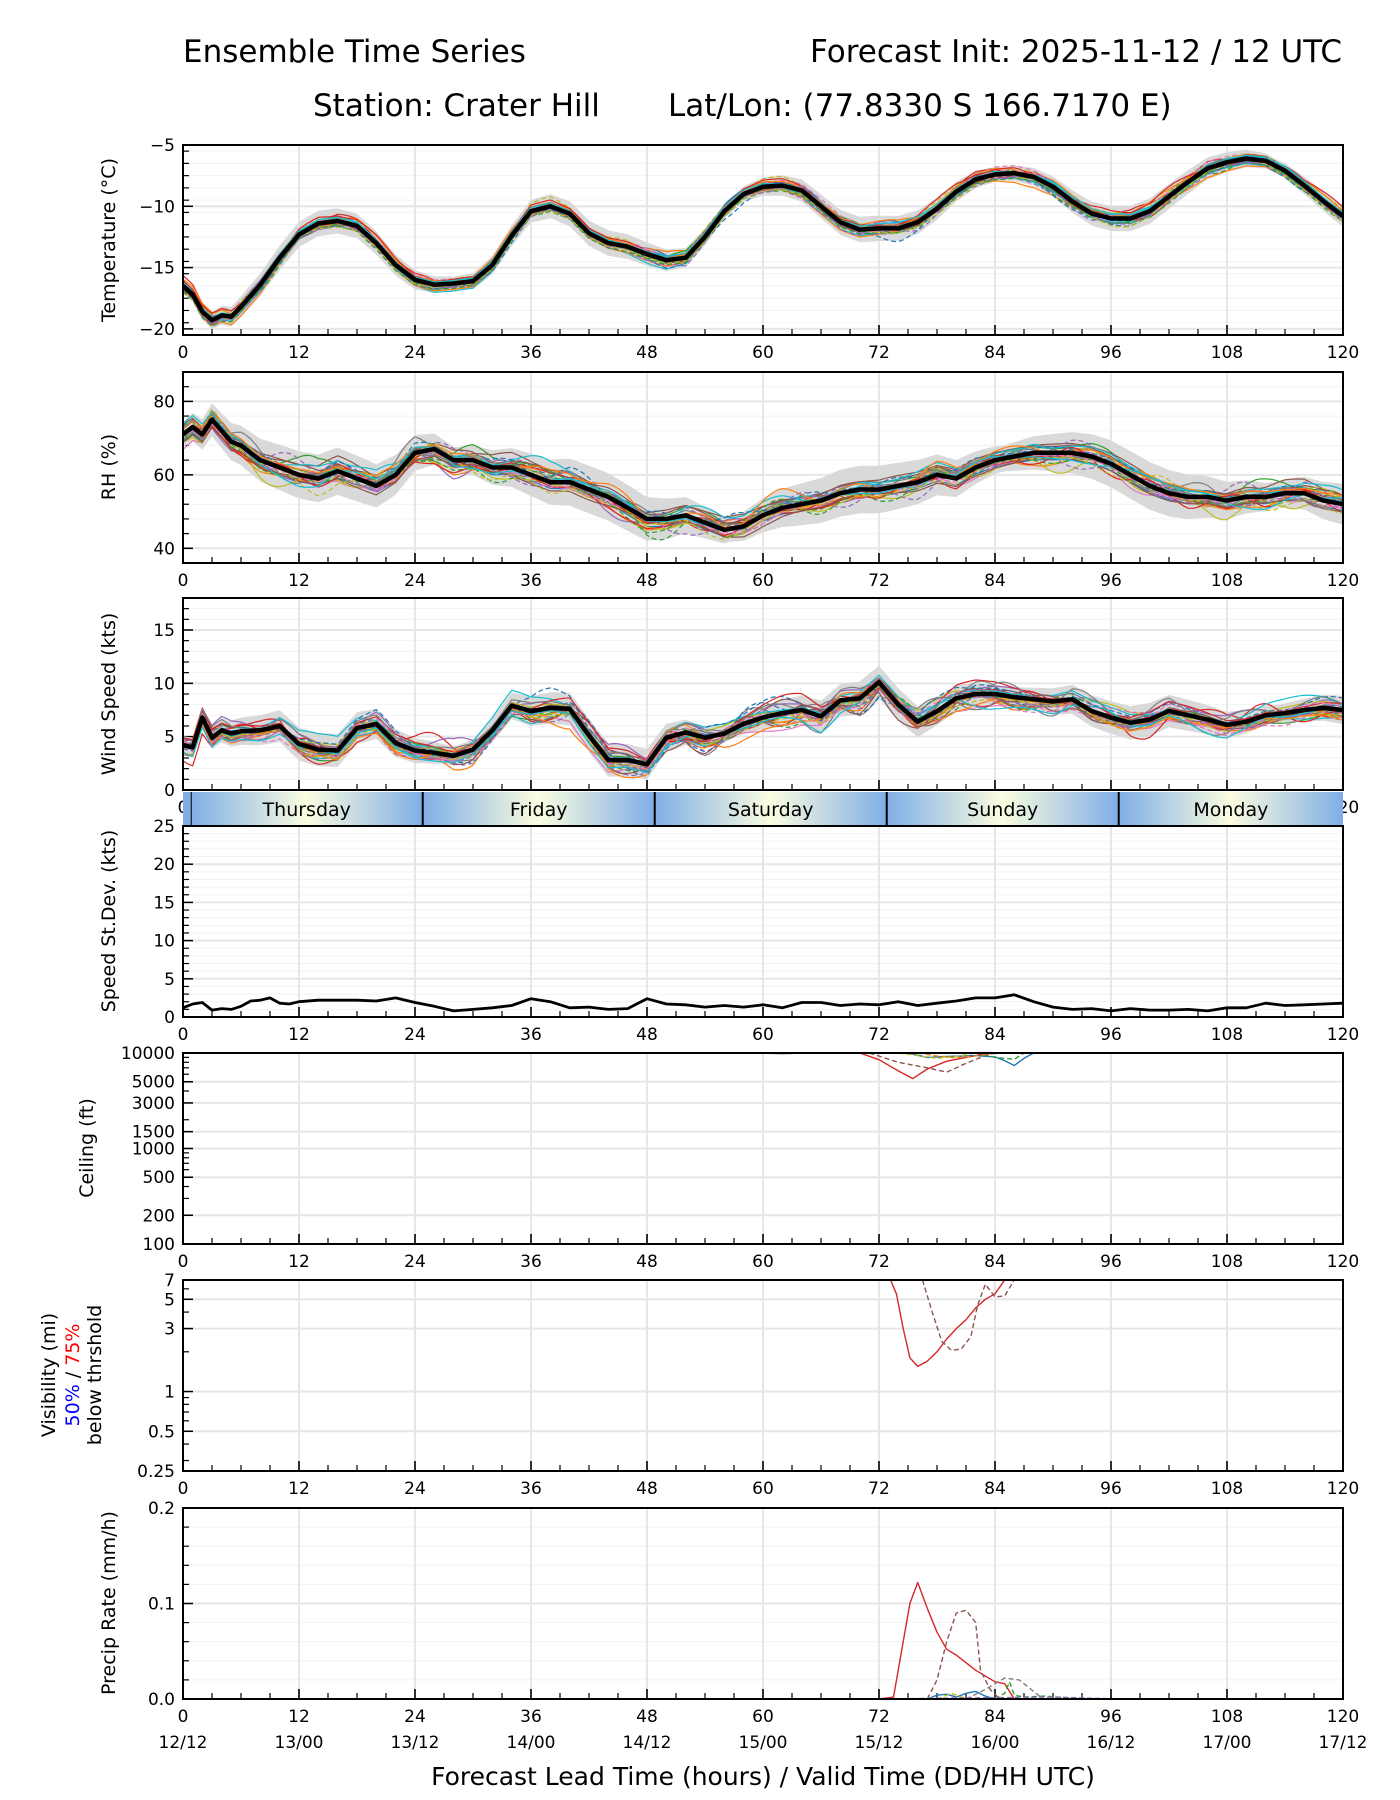 This screenshot has height=1800, width=1400. What do you see at coordinates (1002, 810) in the screenshot?
I see `day-label: Sunday` at bounding box center [1002, 810].